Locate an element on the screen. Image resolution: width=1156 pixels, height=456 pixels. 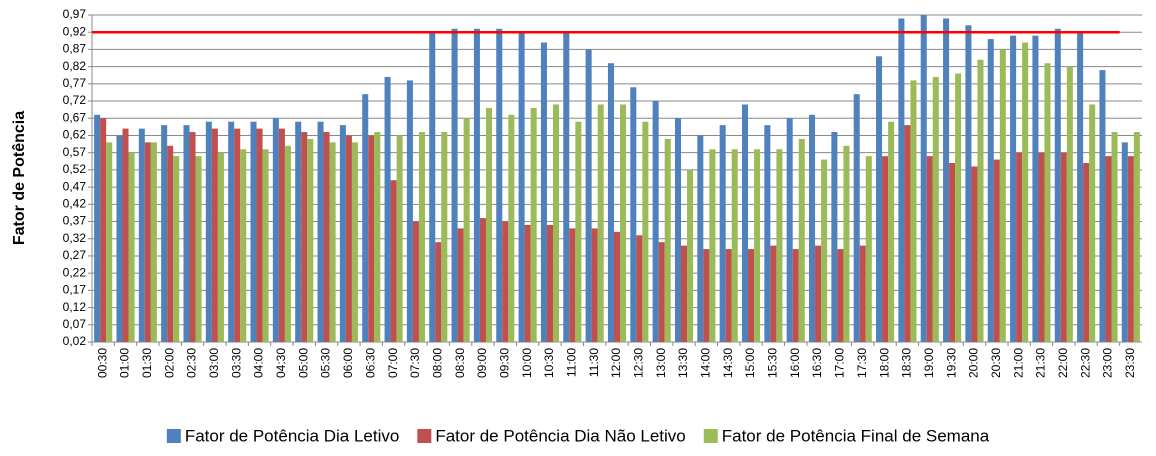
legend-swatch is located at coordinates (424, 436).